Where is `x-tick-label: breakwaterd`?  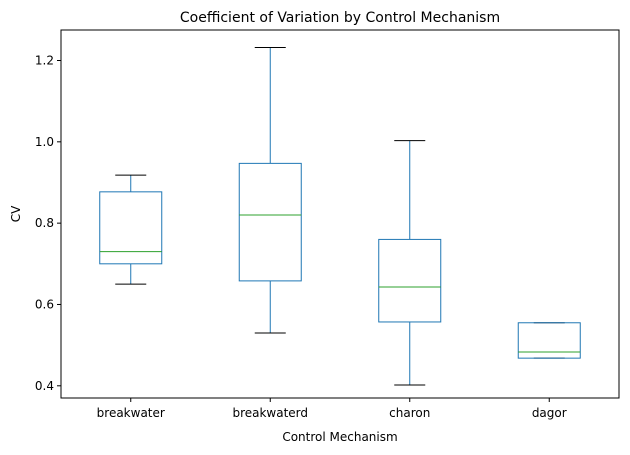
x-tick-label: breakwaterd is located at coordinates (270, 413).